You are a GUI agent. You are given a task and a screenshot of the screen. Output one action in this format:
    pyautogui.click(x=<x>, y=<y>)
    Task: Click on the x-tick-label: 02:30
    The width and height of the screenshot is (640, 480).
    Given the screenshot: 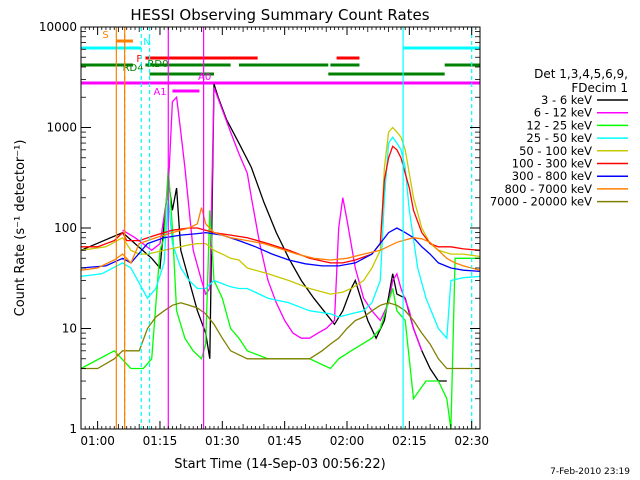 What is the action you would take?
    pyautogui.click(x=471, y=441)
    